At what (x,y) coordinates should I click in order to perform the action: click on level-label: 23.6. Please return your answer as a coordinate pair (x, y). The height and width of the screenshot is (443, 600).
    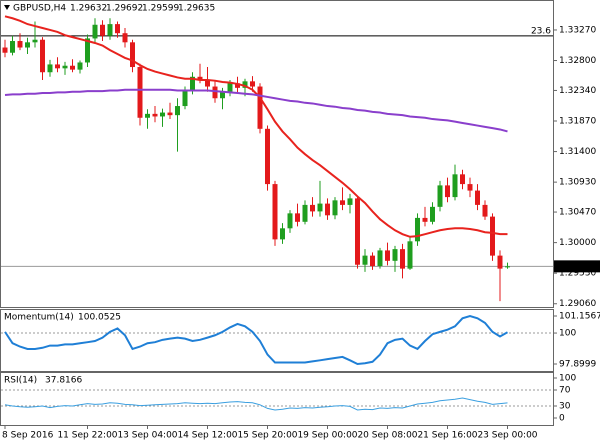
    Looking at the image, I should click on (541, 31).